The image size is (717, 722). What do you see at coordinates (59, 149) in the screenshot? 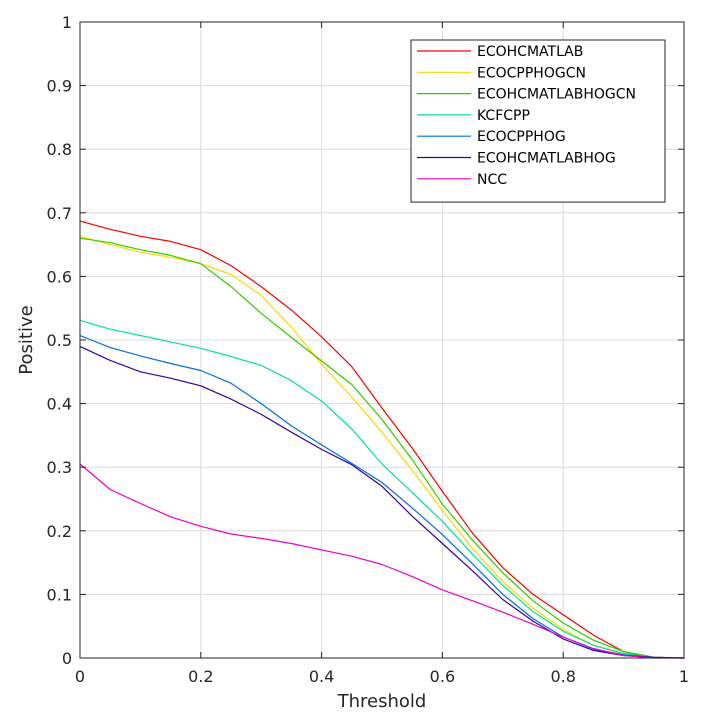
I see `y-tick-label: 0.8` at bounding box center [59, 149].